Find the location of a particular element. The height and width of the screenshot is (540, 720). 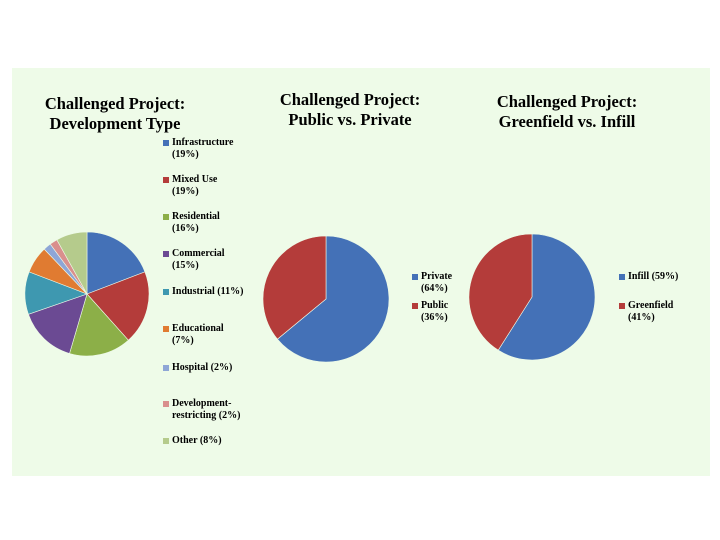

legend-label: Private (64%) is located at coordinates (437, 282).